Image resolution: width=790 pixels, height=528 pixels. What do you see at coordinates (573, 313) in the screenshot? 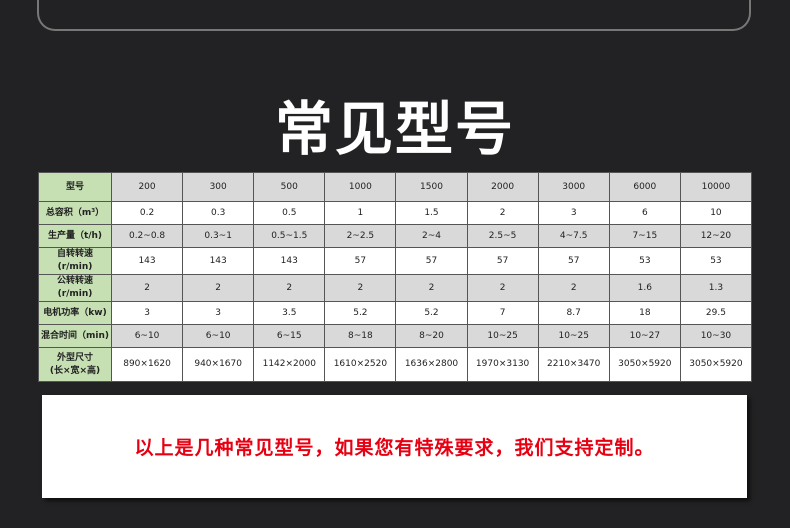
I see `table-cell: 8.7` at bounding box center [573, 313].